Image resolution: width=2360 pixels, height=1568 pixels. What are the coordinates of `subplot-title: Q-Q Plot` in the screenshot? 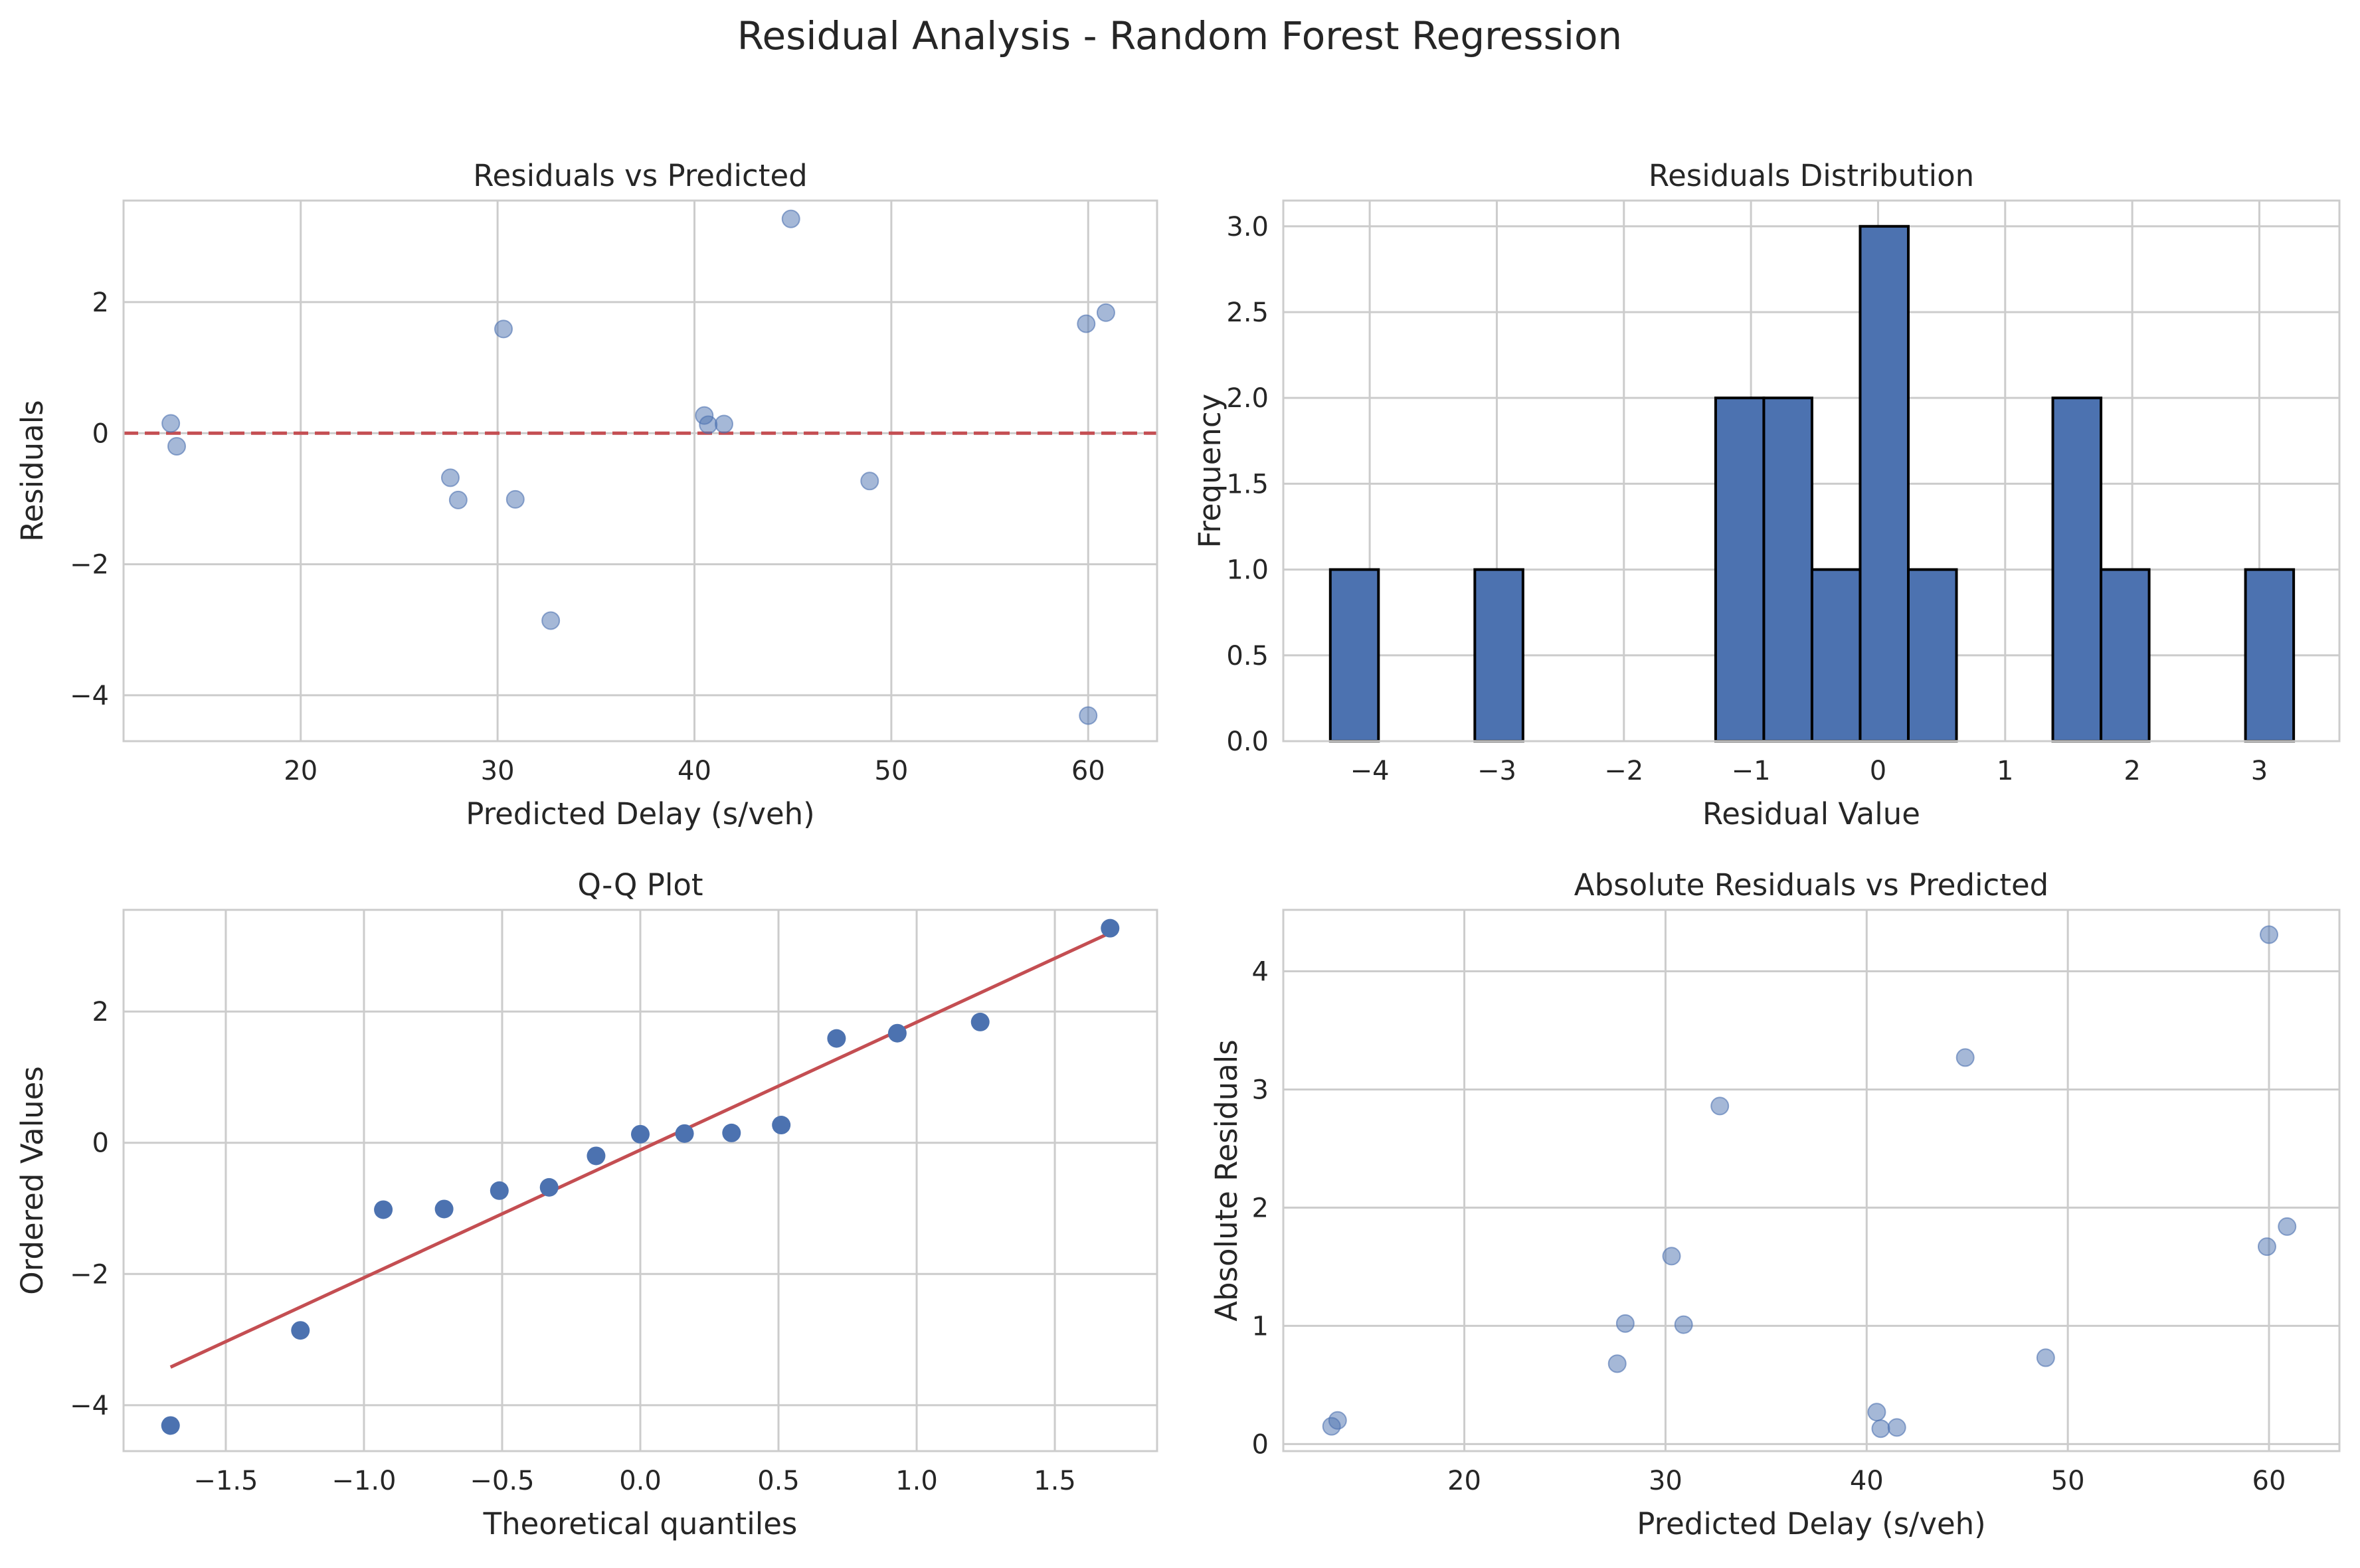 It's located at (640, 885).